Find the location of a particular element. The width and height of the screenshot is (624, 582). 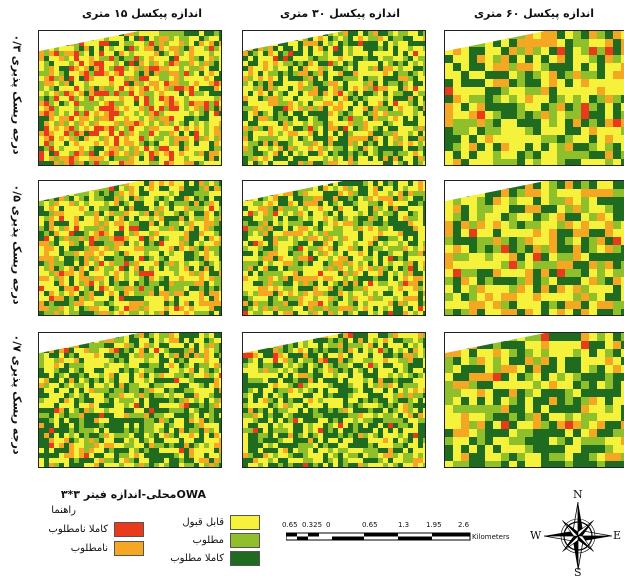

legend-item-unsuitable: نامطلوب is located at coordinates (90, 548).